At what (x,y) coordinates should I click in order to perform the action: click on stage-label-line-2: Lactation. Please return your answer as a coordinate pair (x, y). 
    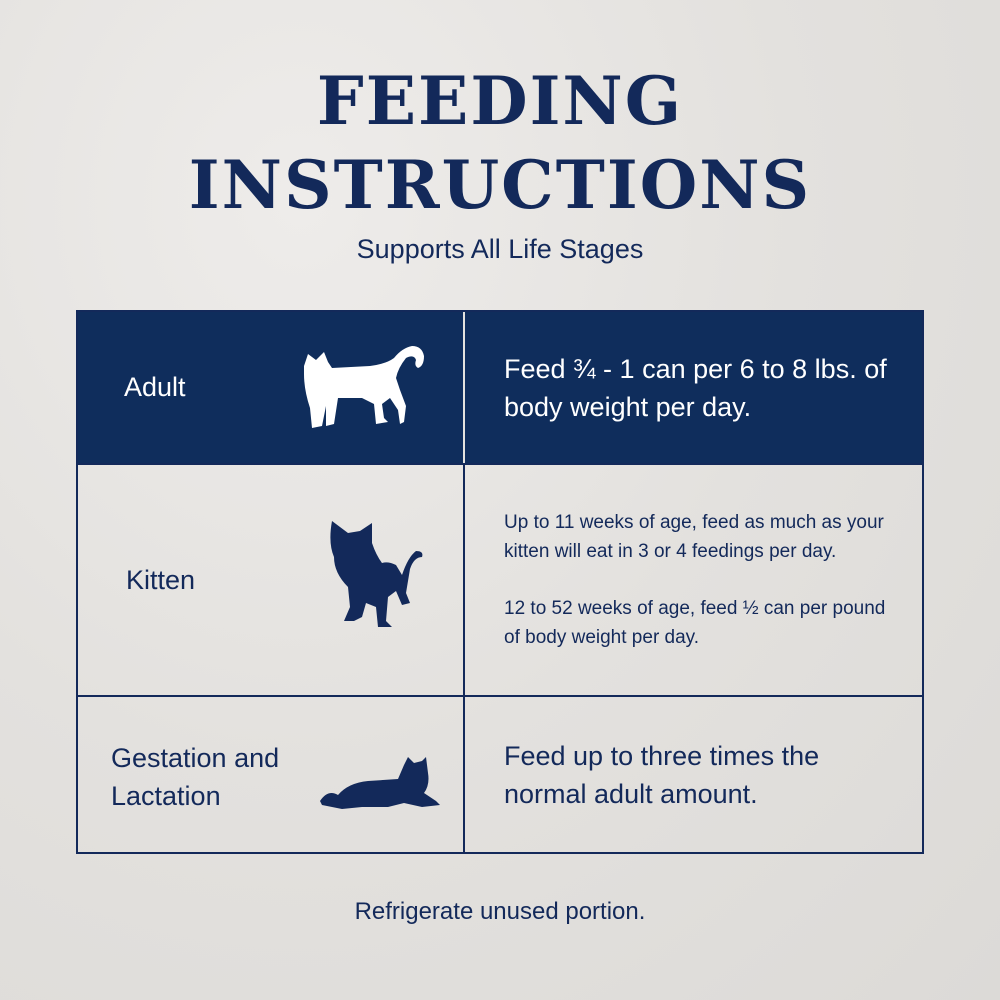
    Looking at the image, I should click on (166, 796).